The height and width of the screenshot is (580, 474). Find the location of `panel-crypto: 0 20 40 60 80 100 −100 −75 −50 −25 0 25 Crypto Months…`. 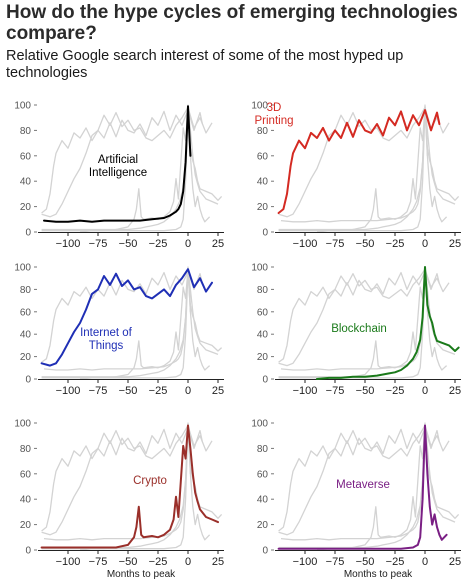

panel-crypto: 0 20 40 60 80 100 −100 −75 −50 −25 0 25 Crypto Months… is located at coordinates (119, 499).